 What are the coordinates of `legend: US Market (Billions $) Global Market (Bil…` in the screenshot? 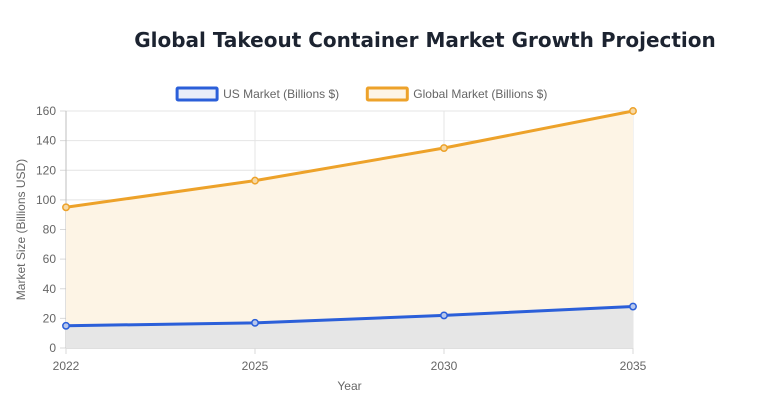 It's located at (361, 94).